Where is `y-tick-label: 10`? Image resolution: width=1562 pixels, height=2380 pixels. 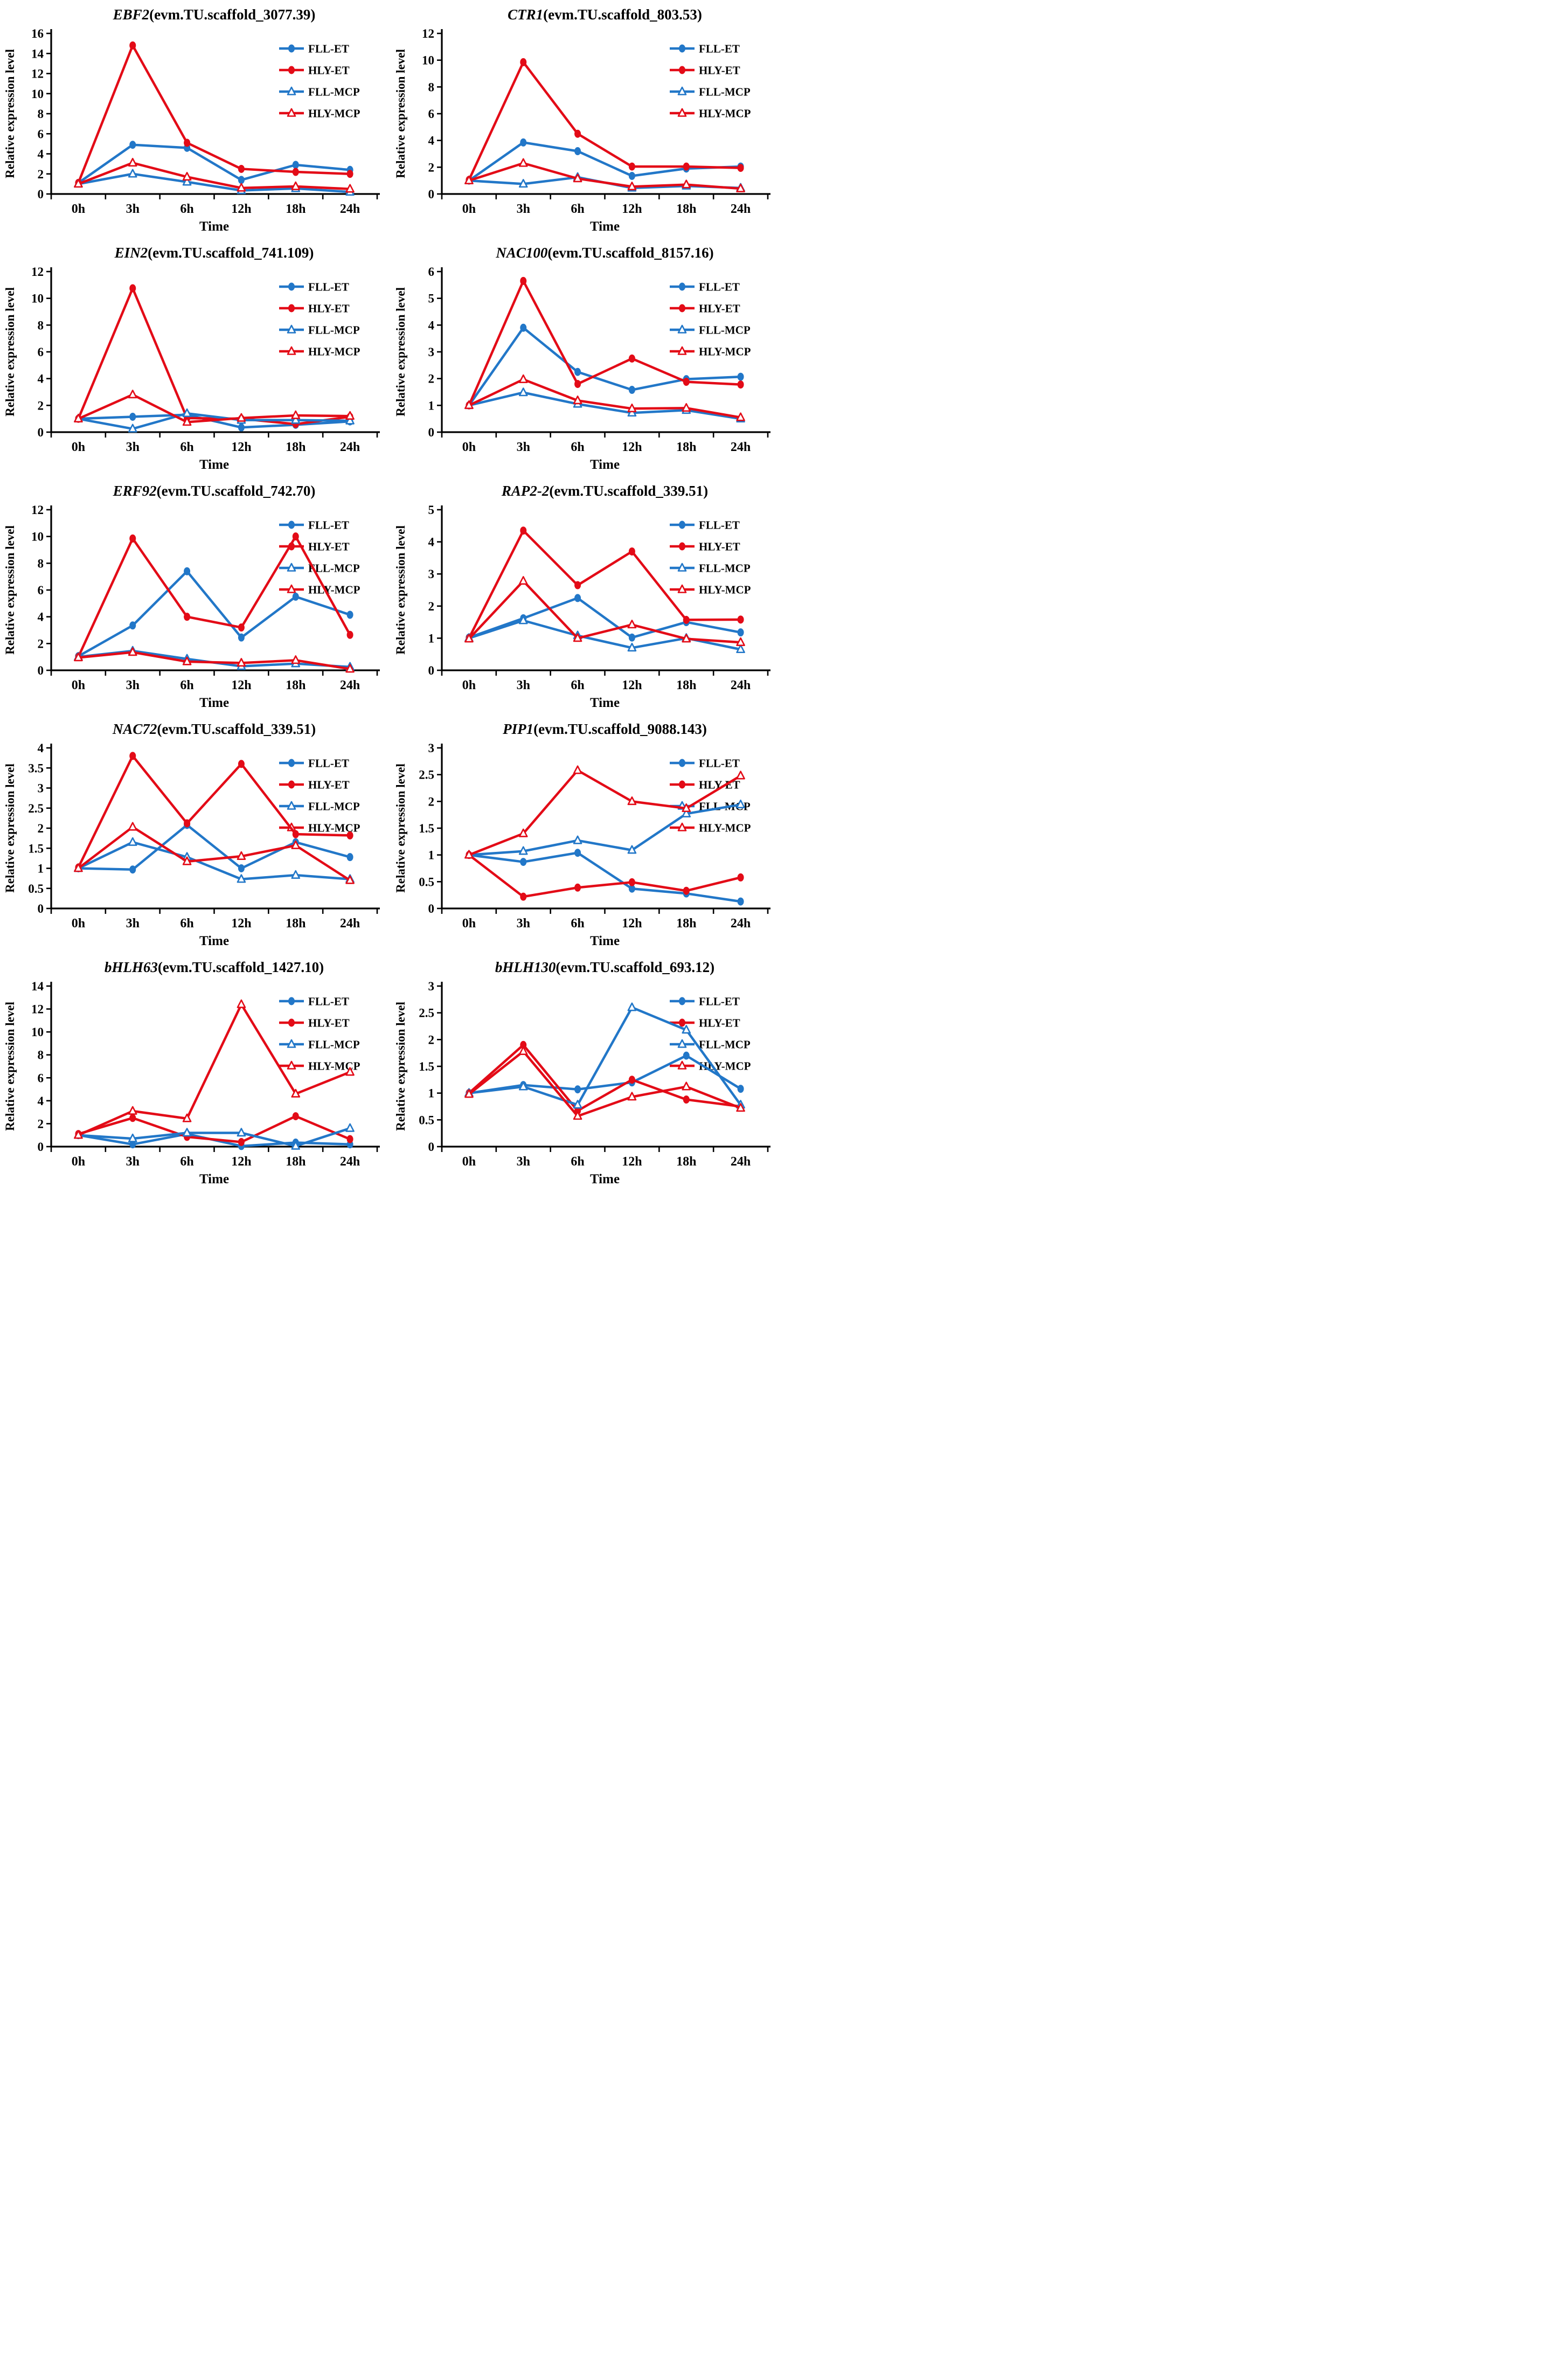 y-tick-label: 10 is located at coordinates (37, 537).